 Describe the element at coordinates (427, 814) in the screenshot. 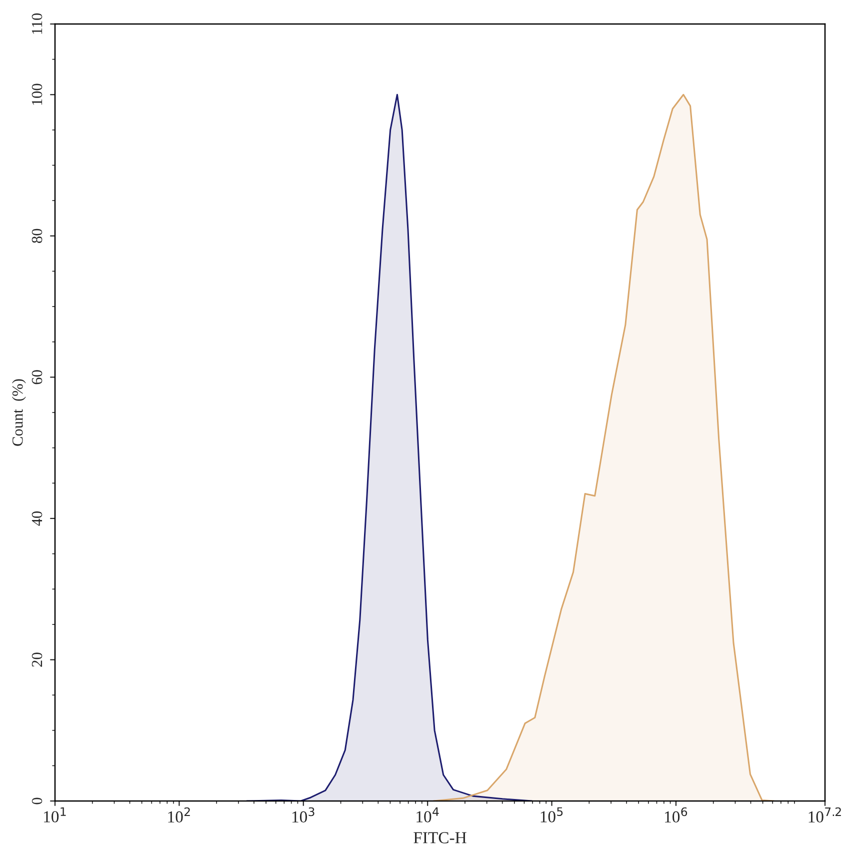

I see `x-tick-label: 10$^{4}$` at that location.